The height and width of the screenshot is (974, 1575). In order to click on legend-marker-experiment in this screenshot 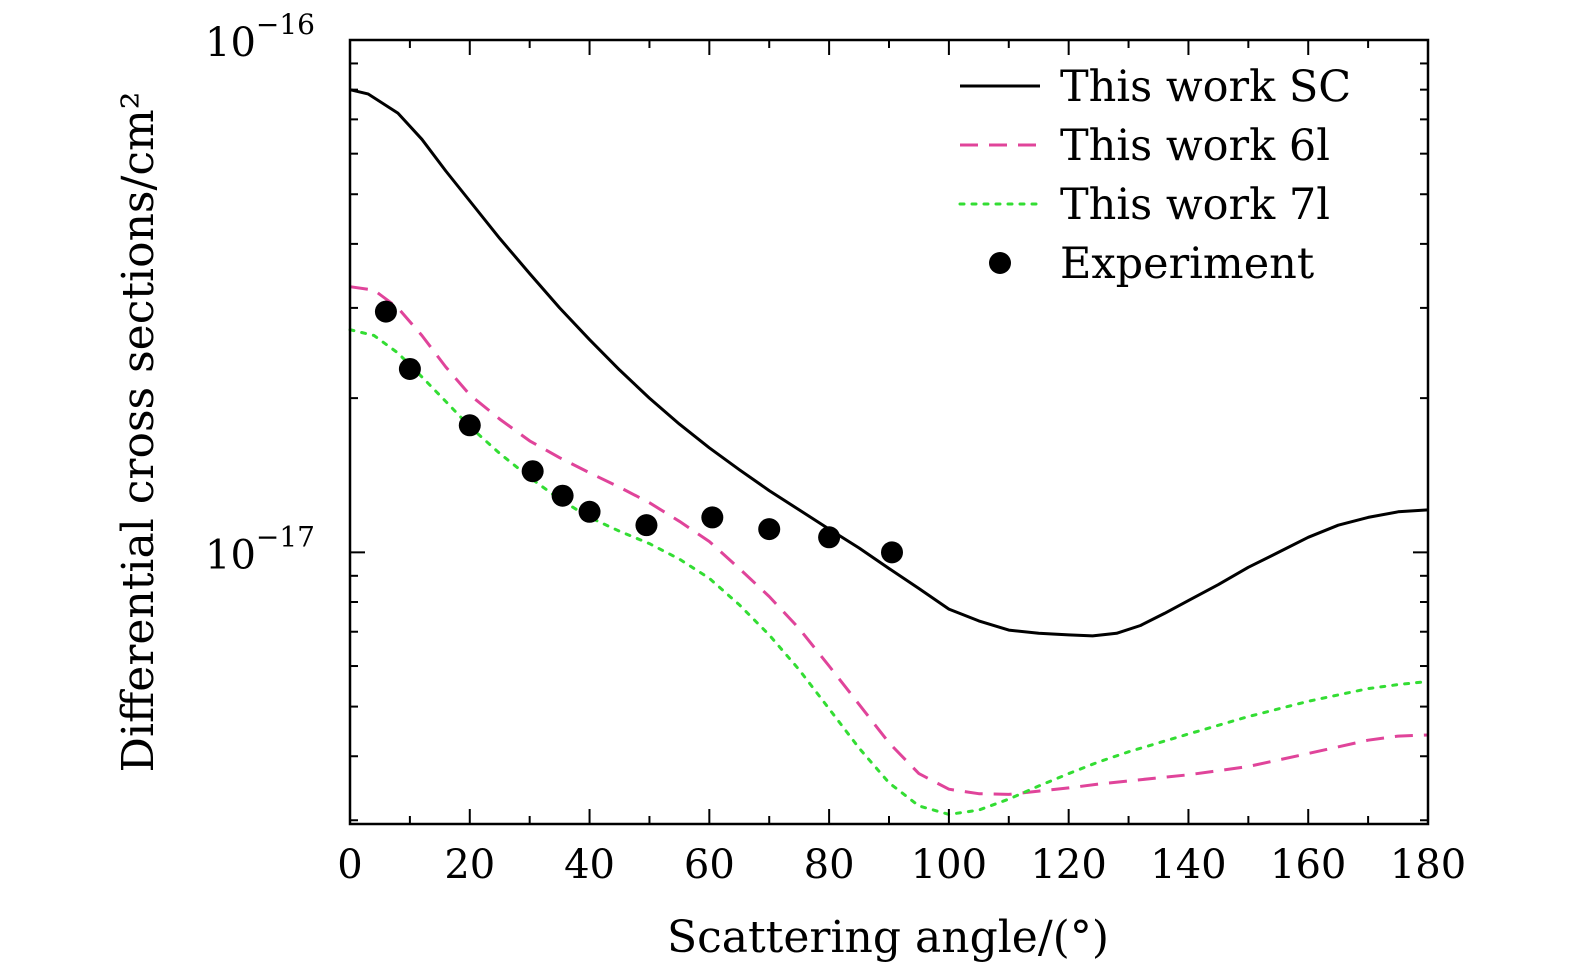, I will do `click(1000, 263)`.